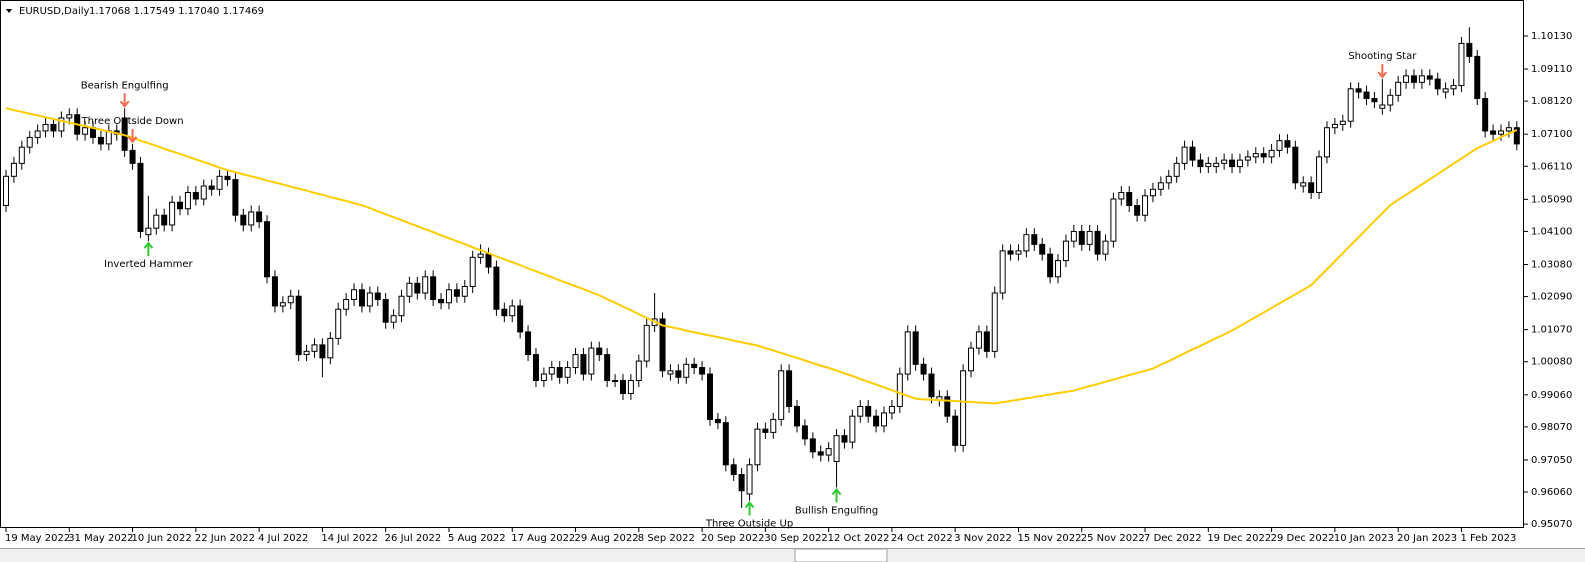  What do you see at coordinates (795, 538) in the screenshot?
I see `x-tick-label: 30 Sep 2022` at bounding box center [795, 538].